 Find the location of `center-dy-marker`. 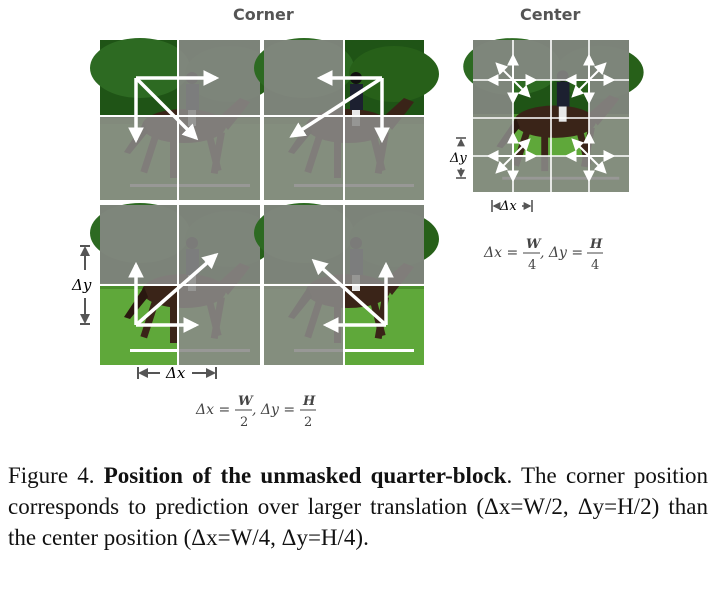

center-dy-marker is located at coordinates (461, 158).